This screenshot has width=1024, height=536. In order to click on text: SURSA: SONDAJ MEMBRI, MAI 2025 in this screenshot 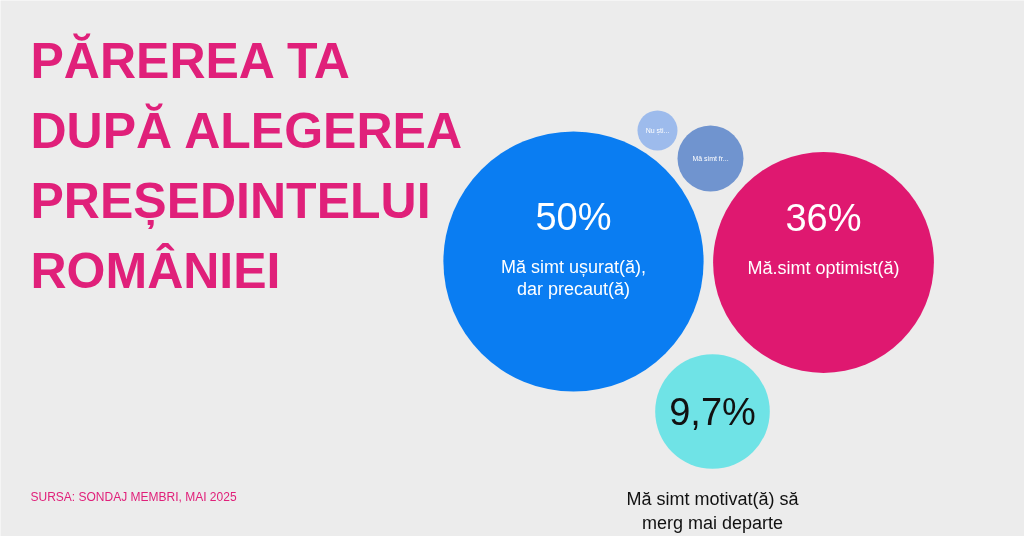, I will do `click(133, 496)`.